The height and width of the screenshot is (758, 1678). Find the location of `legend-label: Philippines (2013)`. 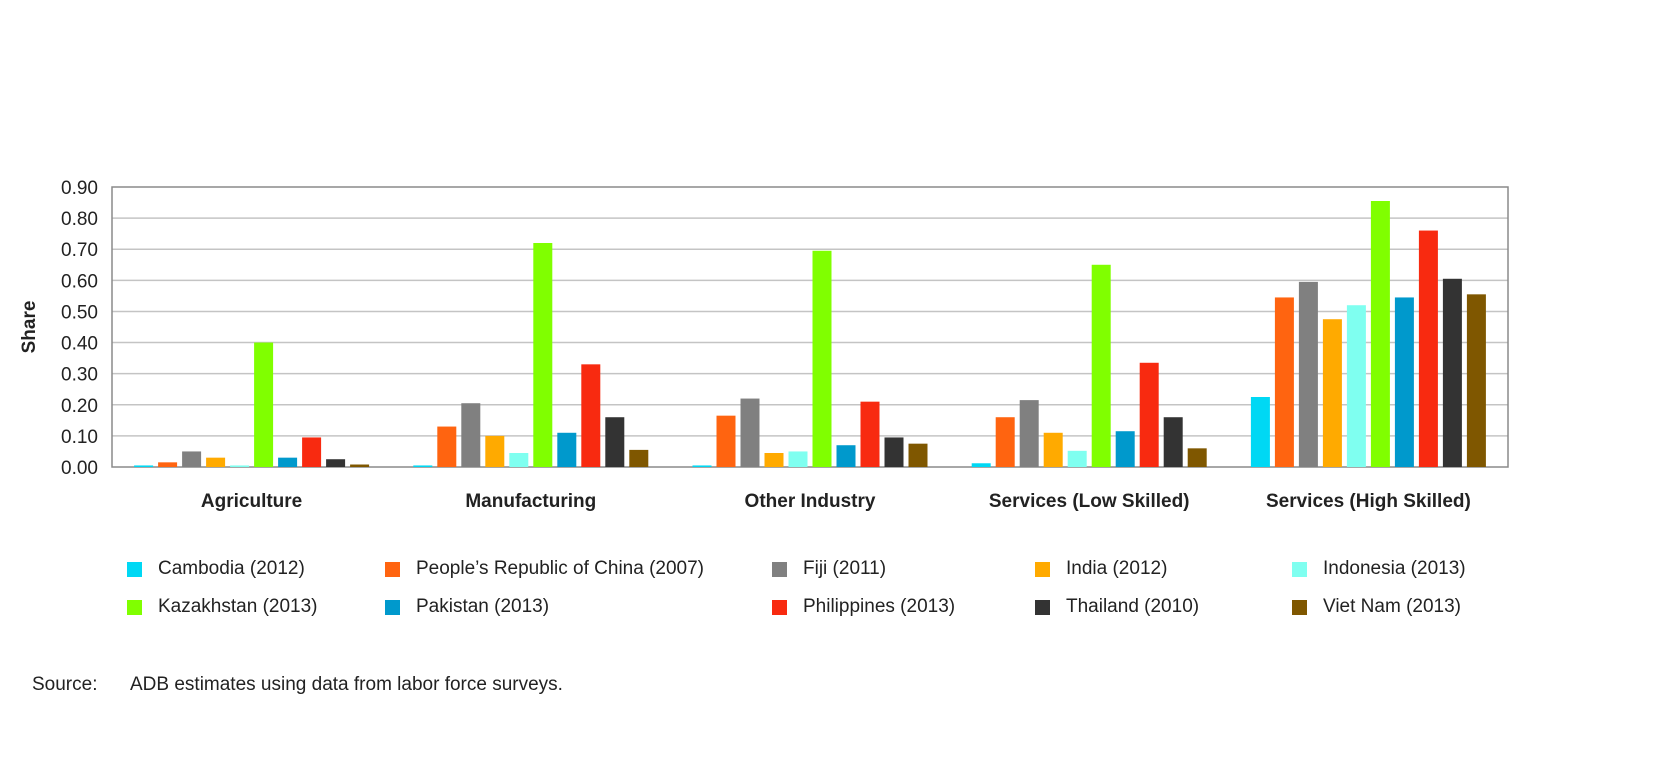

legend-label: Philippines (2013) is located at coordinates (879, 606).